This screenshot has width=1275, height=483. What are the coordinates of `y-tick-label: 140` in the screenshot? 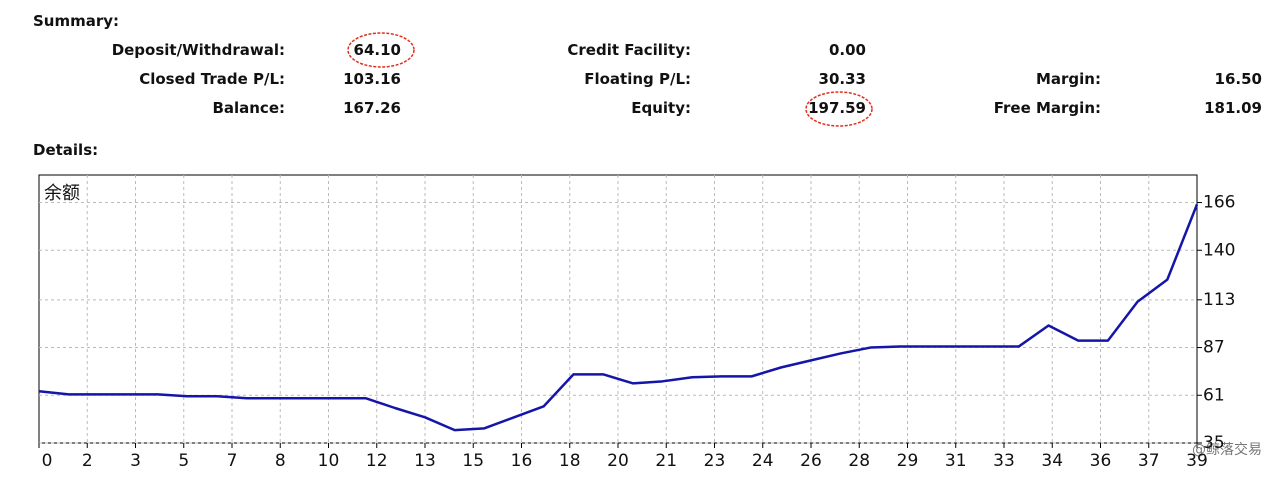 It's located at (1219, 250).